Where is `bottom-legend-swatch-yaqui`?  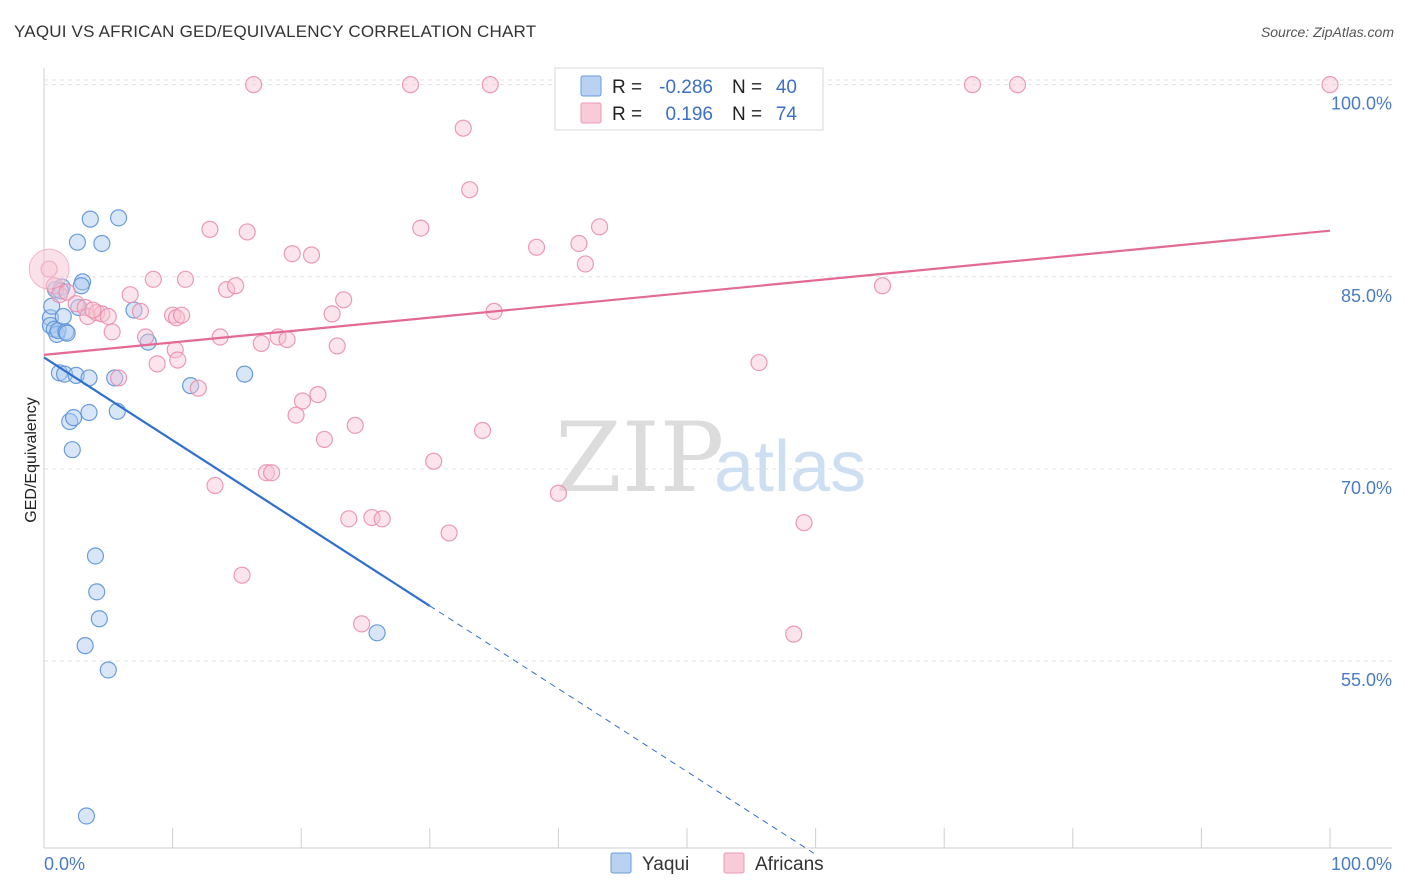 bottom-legend-swatch-yaqui is located at coordinates (621, 863).